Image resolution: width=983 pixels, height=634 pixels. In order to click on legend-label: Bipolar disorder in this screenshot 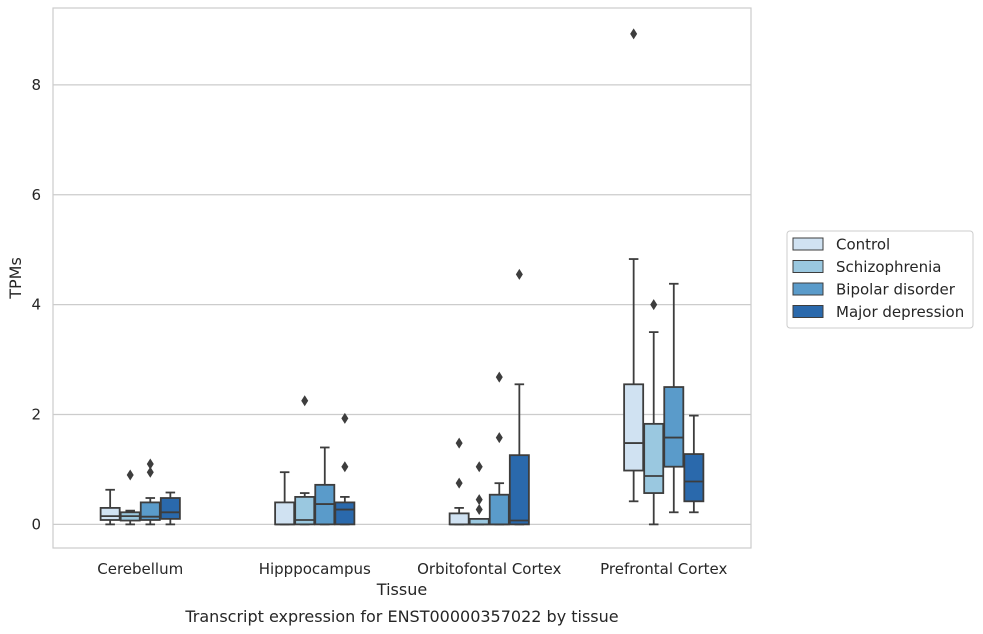, I will do `click(896, 290)`.